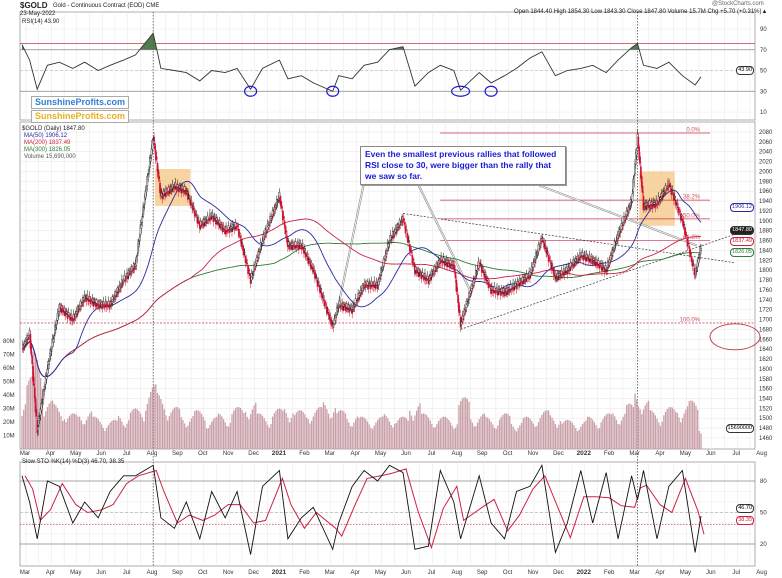 This screenshot has width=782, height=578. What do you see at coordinates (304, 573) in the screenshot?
I see `month-label: Feb` at bounding box center [304, 573].